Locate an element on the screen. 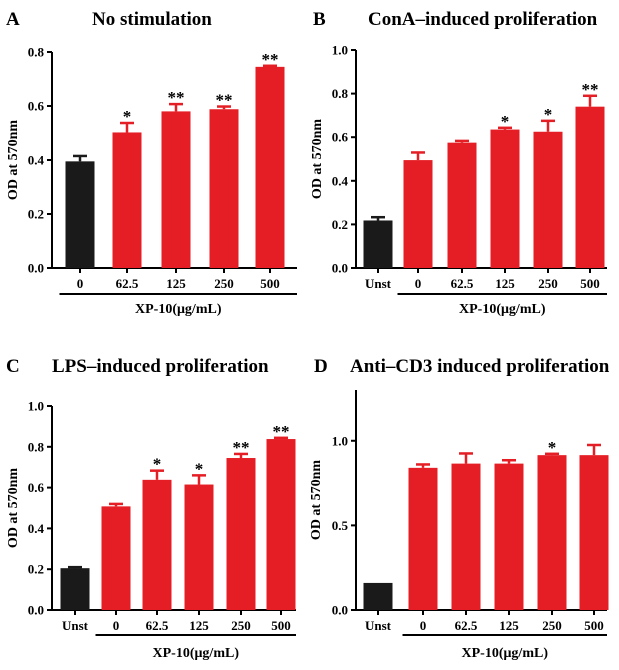 The image size is (619, 670). panel-a-category-label: 125 is located at coordinates (176, 283).